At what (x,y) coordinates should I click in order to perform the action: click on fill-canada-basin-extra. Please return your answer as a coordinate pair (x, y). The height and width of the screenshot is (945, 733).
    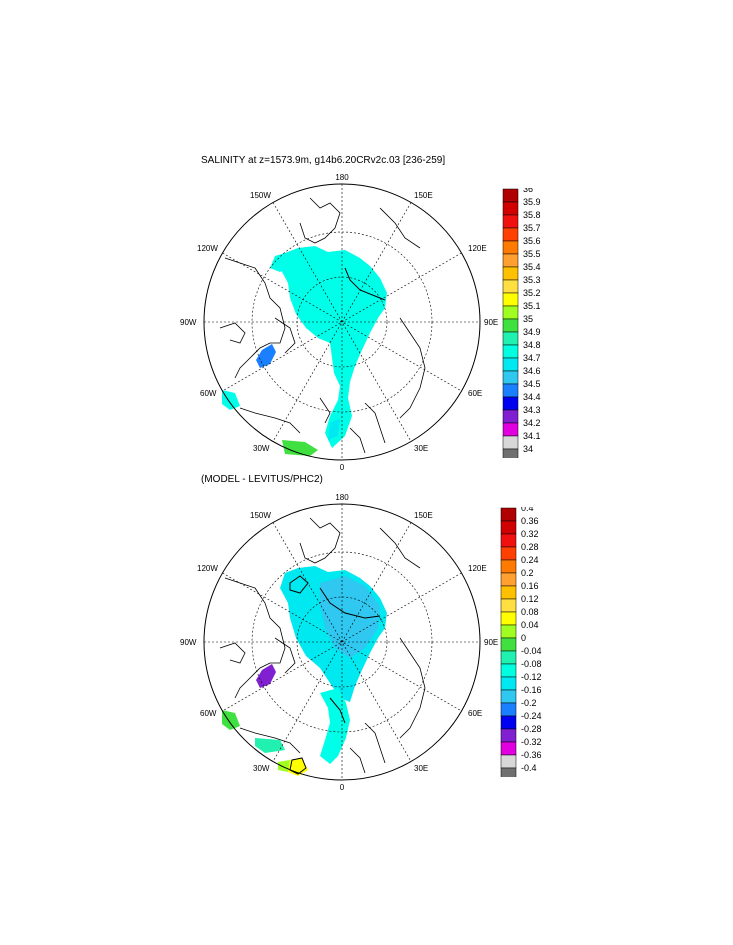
    Looking at the image, I should click on (279, 262).